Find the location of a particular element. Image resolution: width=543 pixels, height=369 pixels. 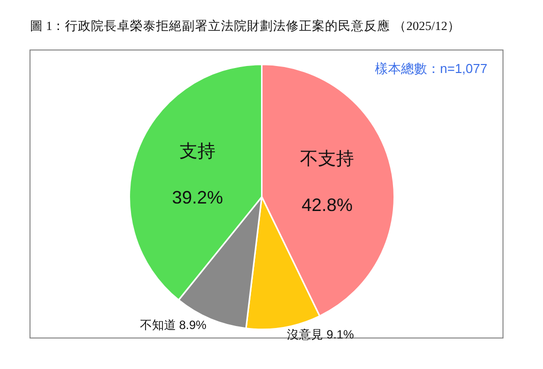

text: 樣本總數：n=1,077 is located at coordinates (431, 68).